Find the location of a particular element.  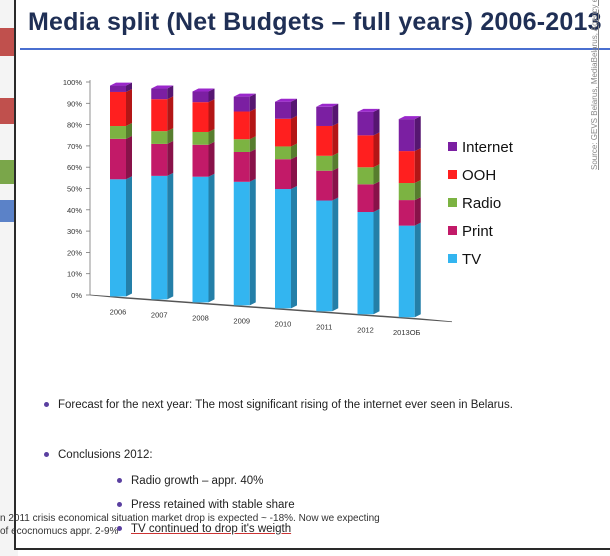

y-tick-label: 80% is located at coordinates (74, 125).